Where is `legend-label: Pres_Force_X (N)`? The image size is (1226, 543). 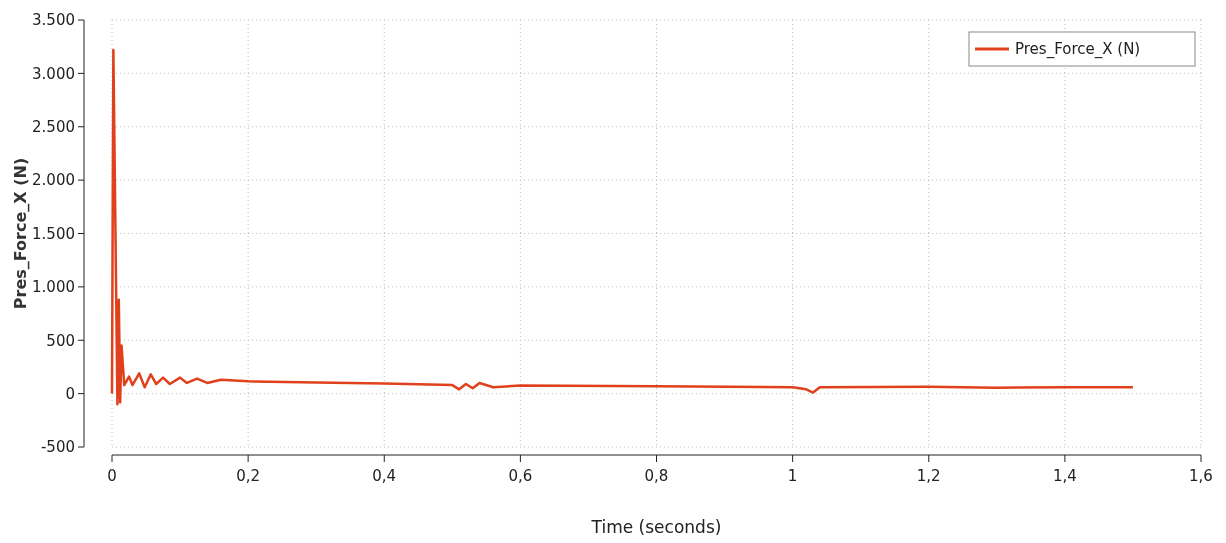 legend-label: Pres_Force_X (N) is located at coordinates (1078, 50).